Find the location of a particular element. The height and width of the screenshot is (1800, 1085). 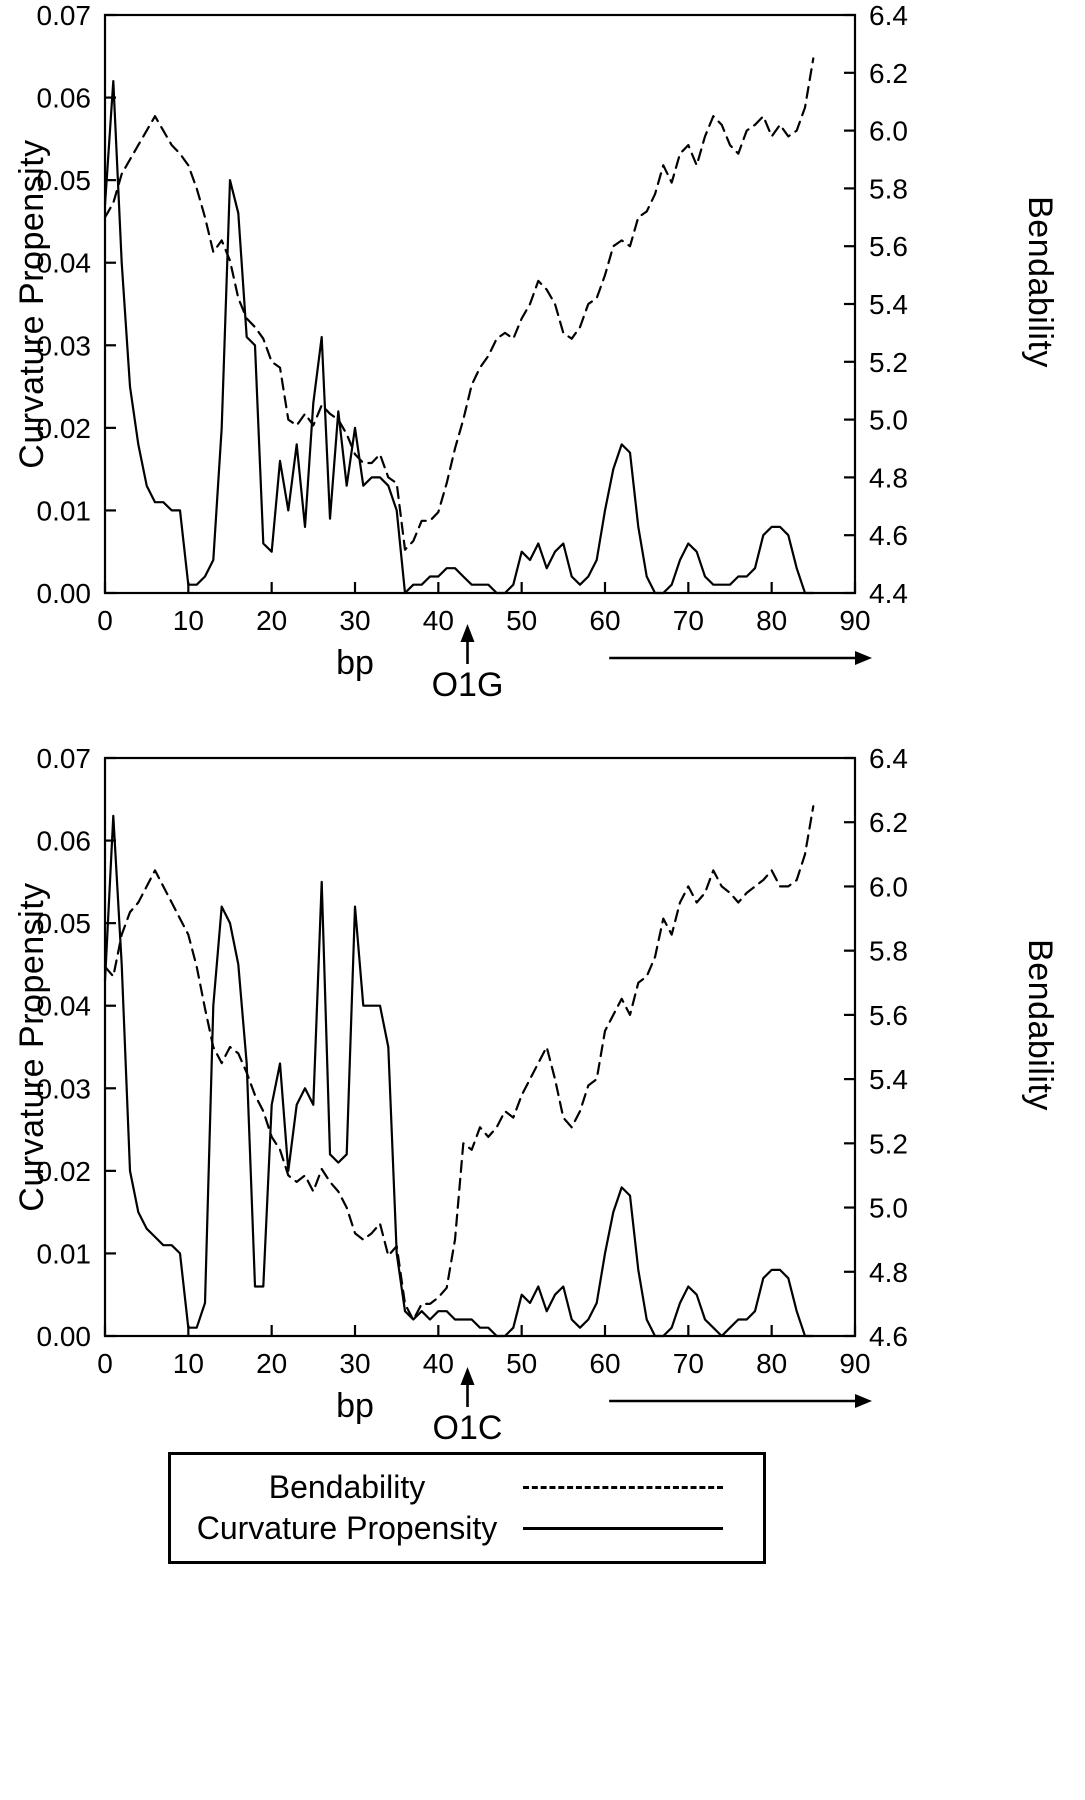

legend-label-bendability: Bendability is located at coordinates (347, 1487).